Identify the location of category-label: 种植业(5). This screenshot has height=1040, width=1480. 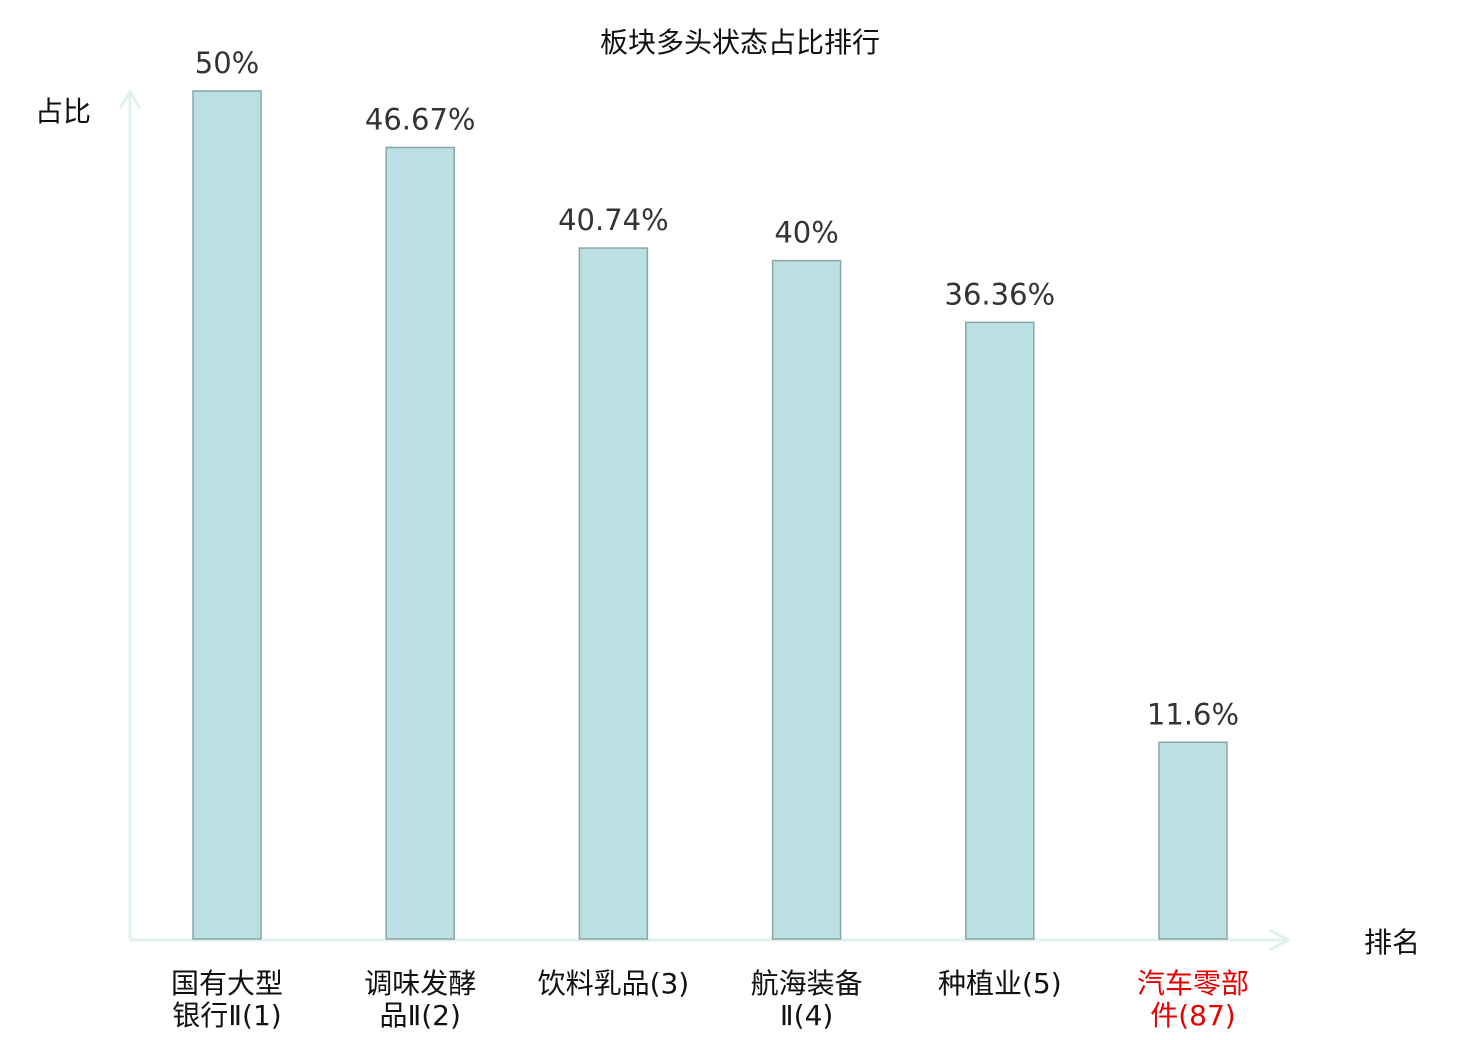
(1000, 983).